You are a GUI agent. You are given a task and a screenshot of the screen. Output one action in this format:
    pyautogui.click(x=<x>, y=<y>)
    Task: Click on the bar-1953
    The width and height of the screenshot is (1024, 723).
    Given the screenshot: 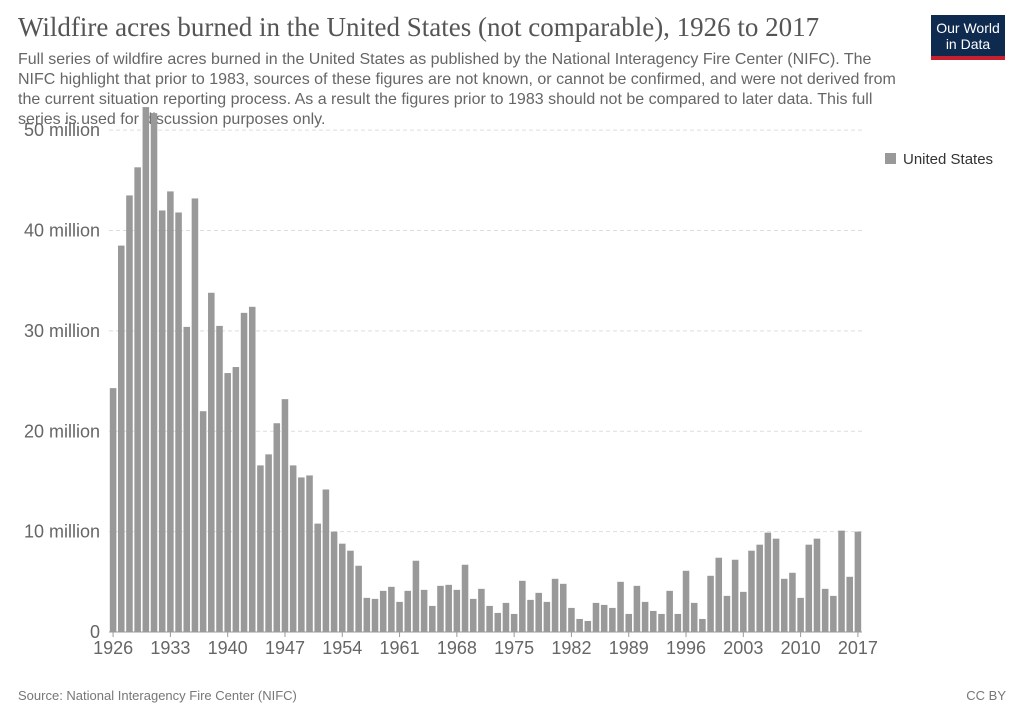 What is the action you would take?
    pyautogui.click(x=334, y=581)
    